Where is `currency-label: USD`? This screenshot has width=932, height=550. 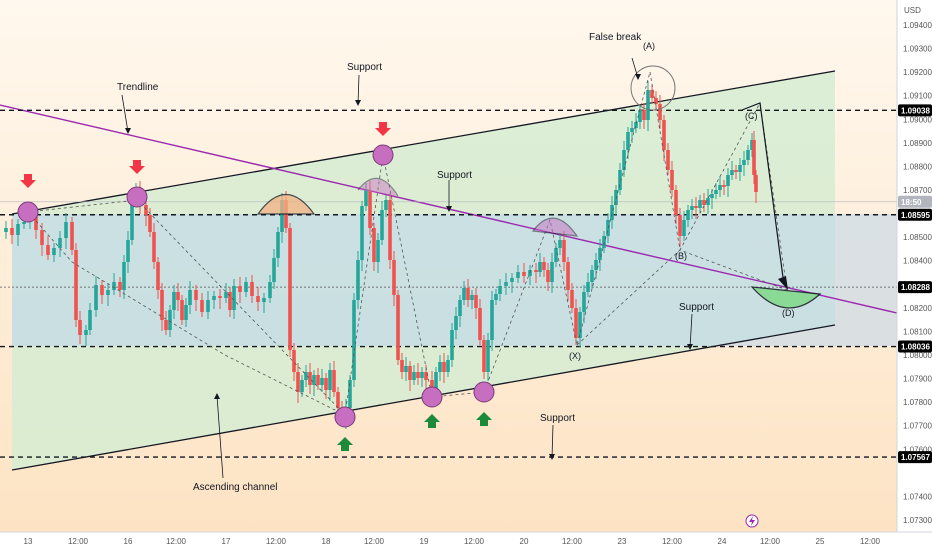 currency-label: USD is located at coordinates (912, 10).